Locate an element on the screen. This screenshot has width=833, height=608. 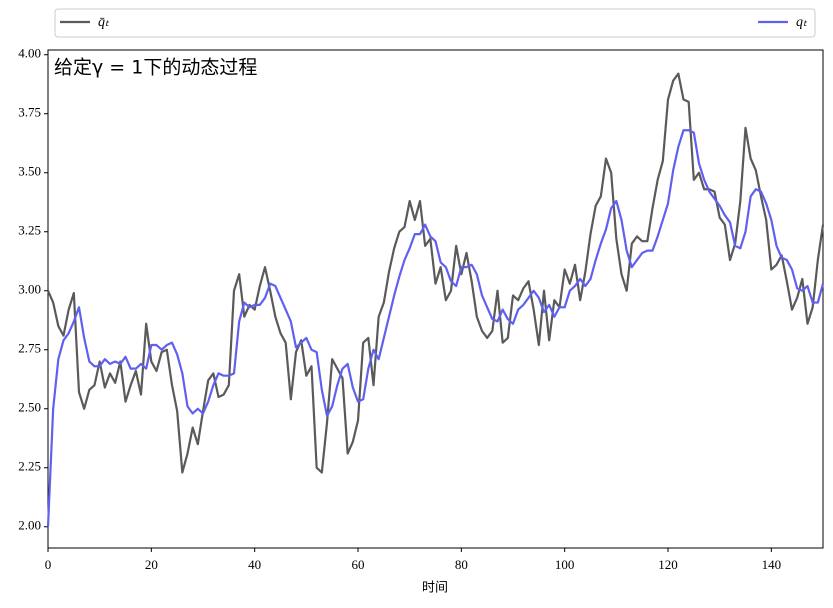
y-tick-label: 2.00 is located at coordinates (29, 525).